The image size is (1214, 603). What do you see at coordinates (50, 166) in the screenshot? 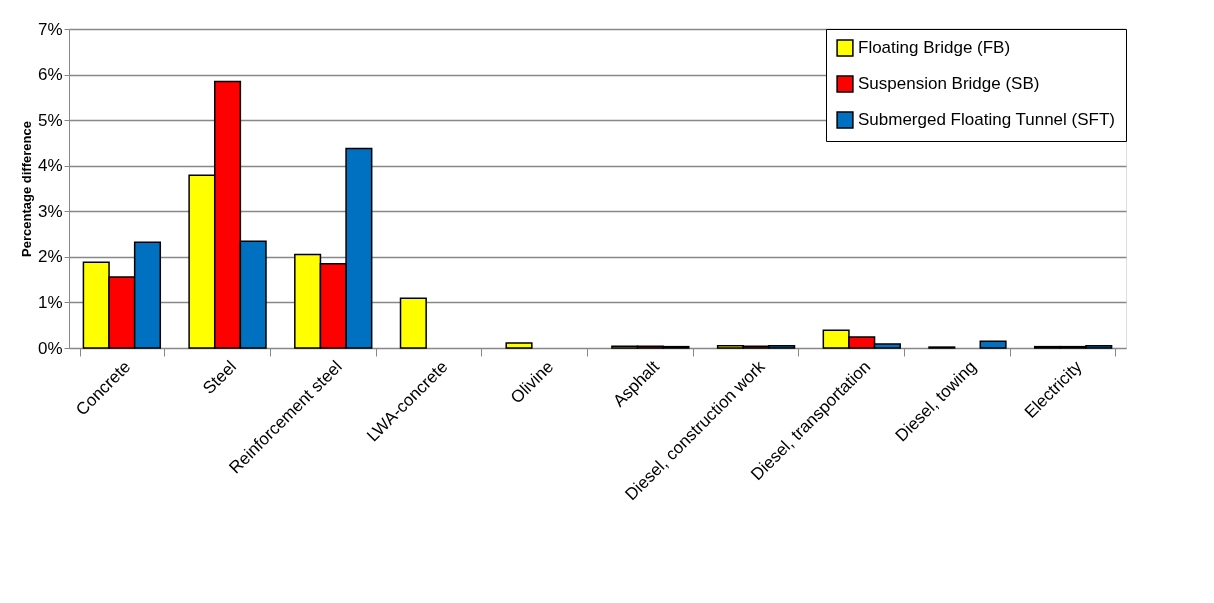
I see `y-tick-label: 4%` at bounding box center [50, 166].